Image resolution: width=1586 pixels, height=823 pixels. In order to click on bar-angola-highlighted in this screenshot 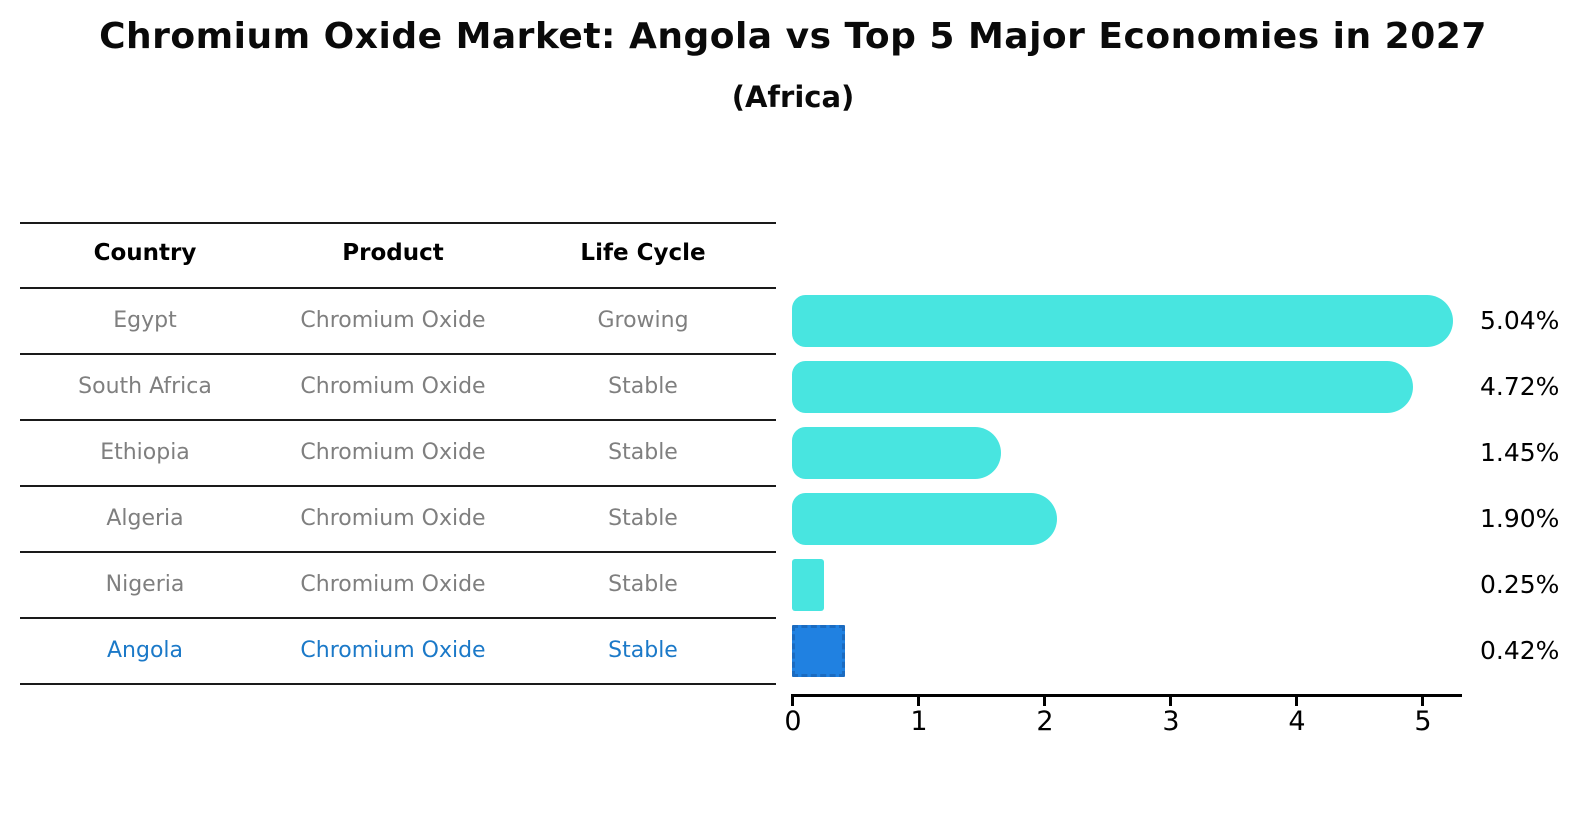, I will do `click(818, 651)`.